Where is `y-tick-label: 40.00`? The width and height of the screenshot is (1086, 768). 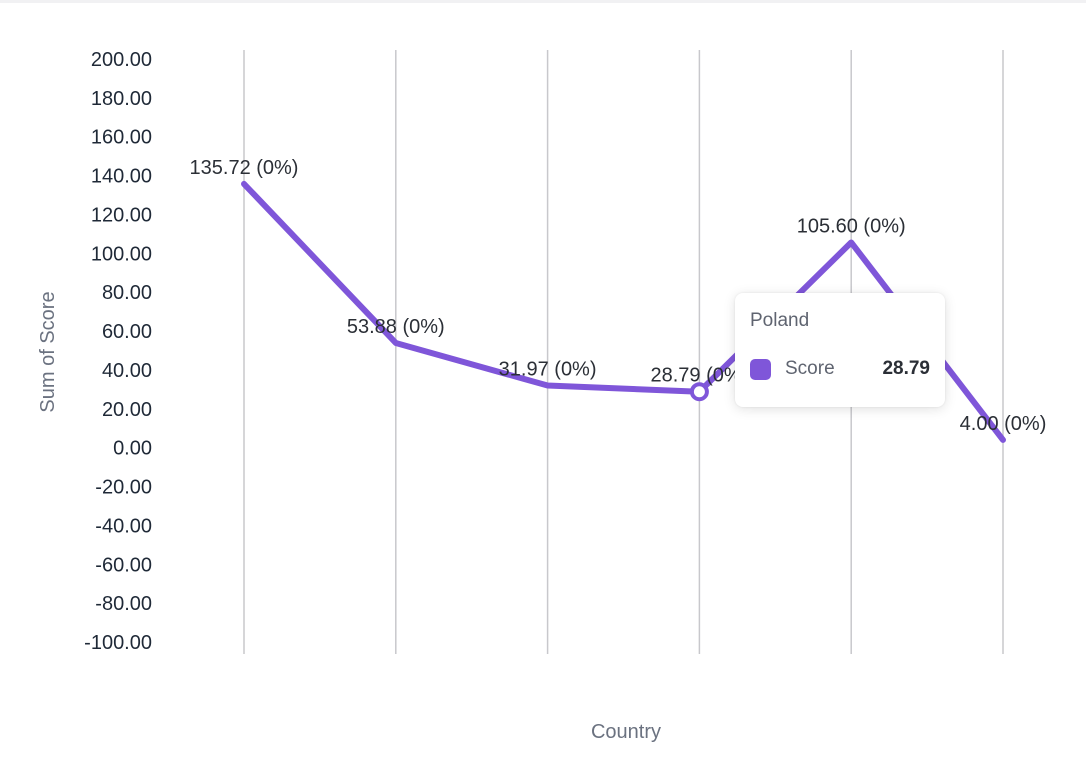 y-tick-label: 40.00 is located at coordinates (127, 371).